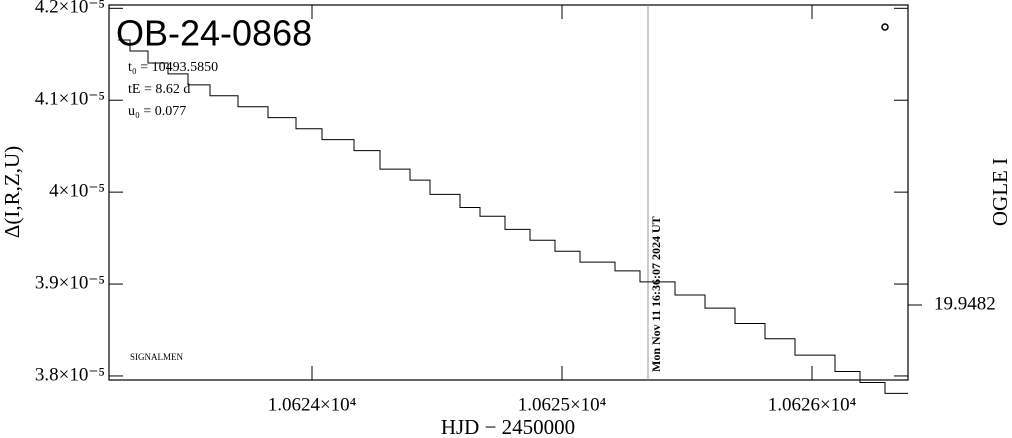 The width and height of the screenshot is (1012, 438). Describe the element at coordinates (70, 282) in the screenshot. I see `y-tick-label: 3.9×10⁻⁵` at that location.